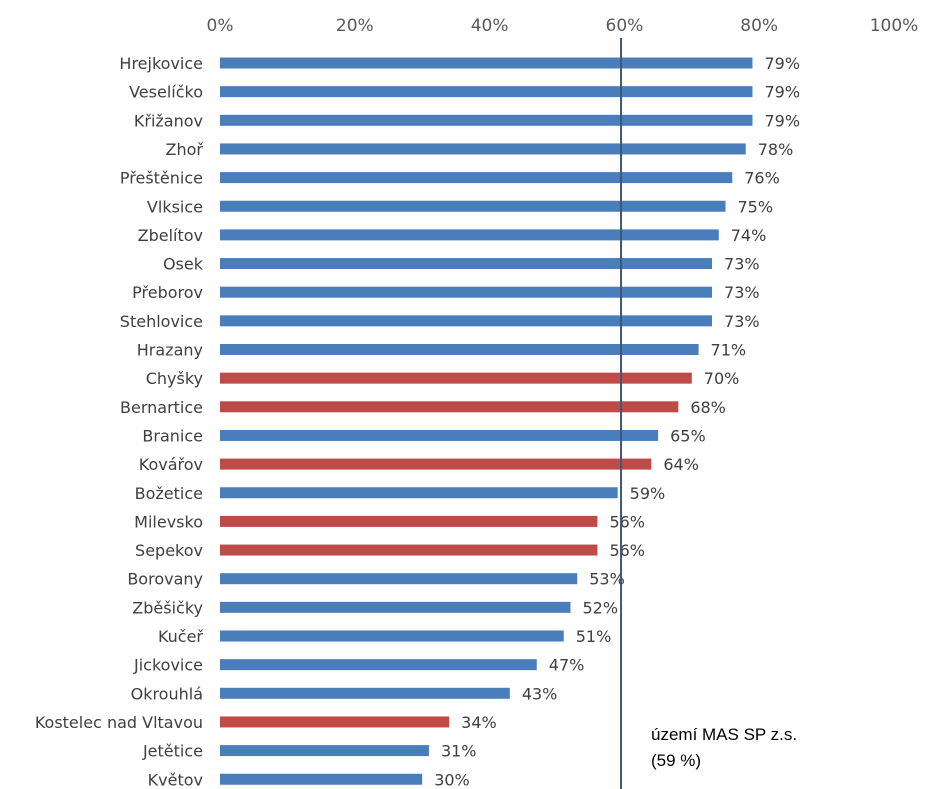  I want to click on category-label: Jetětice, so click(172, 751).